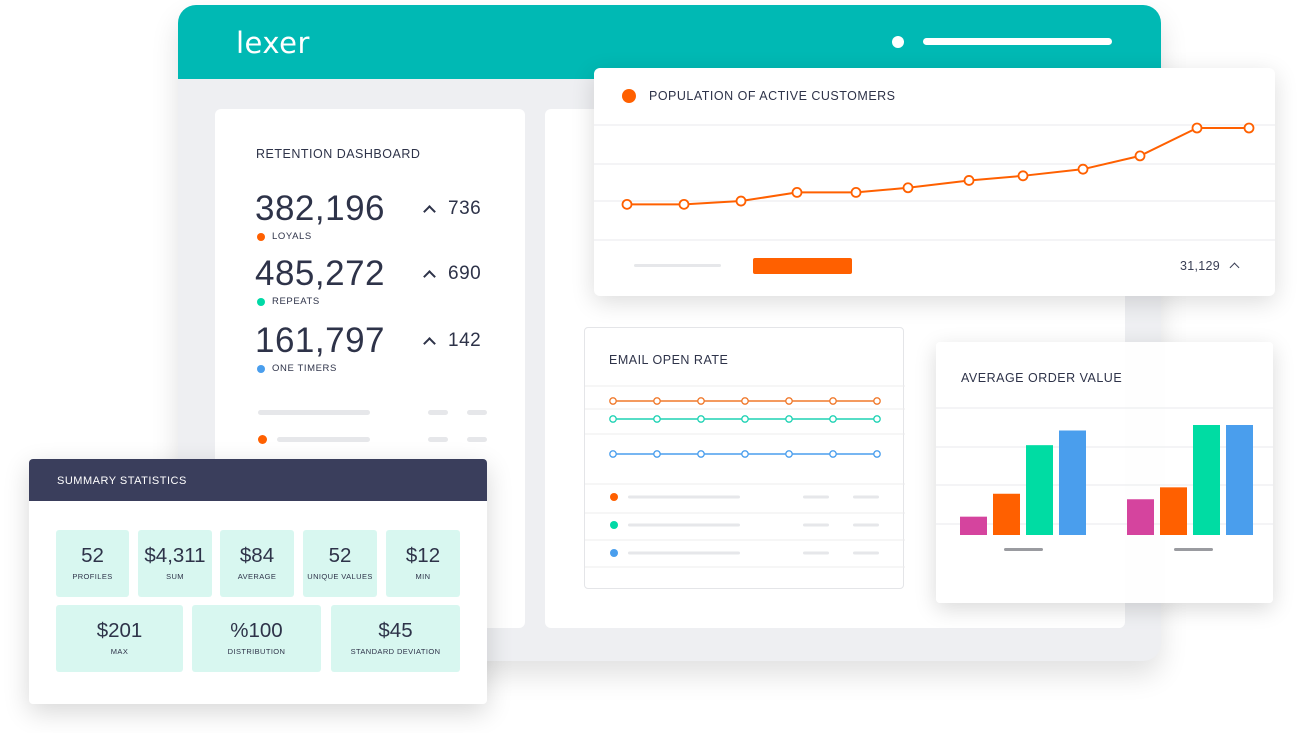  Describe the element at coordinates (92, 563) in the screenshot. I see `stat-tile-profiles: 52 PROFILES` at that location.